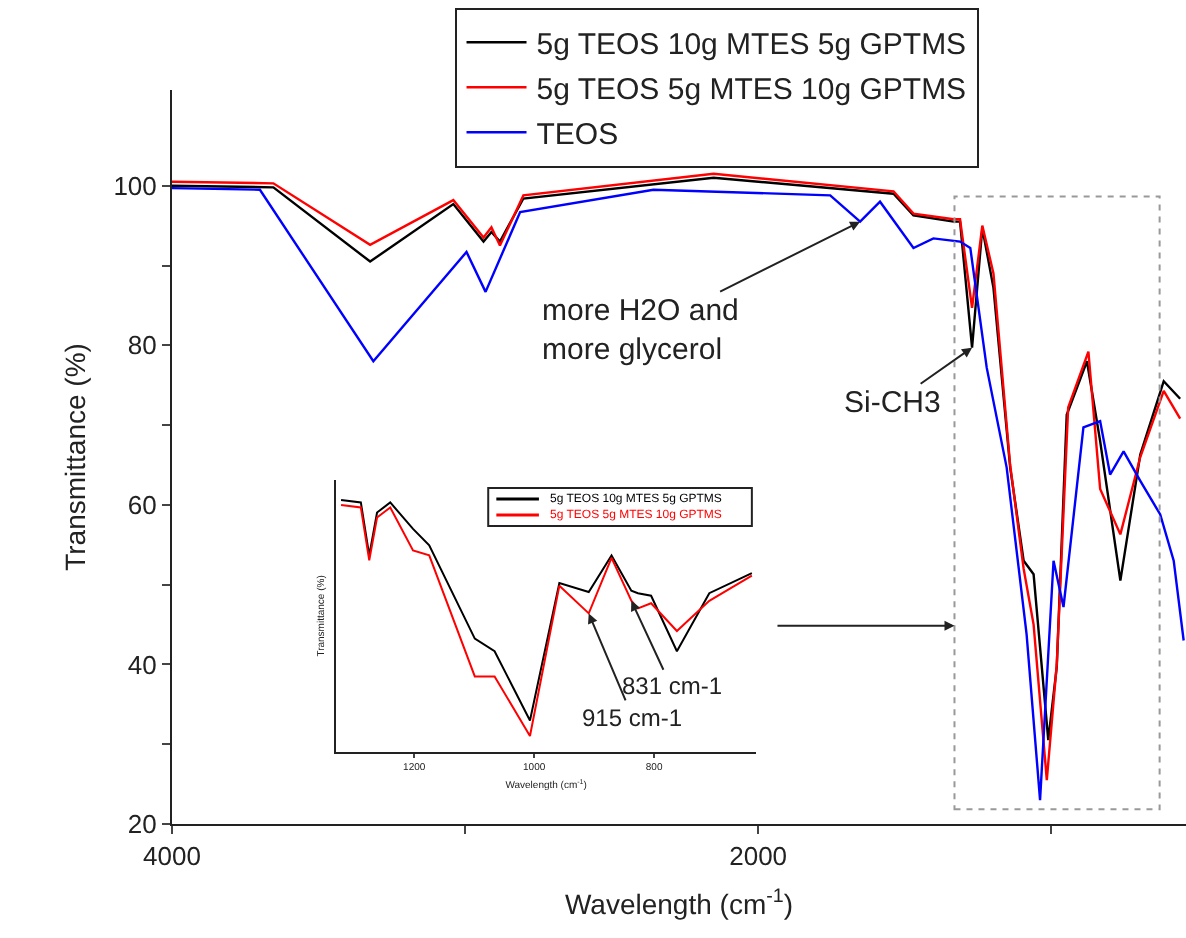 This screenshot has height=938, width=1186. What do you see at coordinates (751, 44) in the screenshot?
I see `legend-label: 5g TEOS 10g MTES 5g GPTMS` at bounding box center [751, 44].